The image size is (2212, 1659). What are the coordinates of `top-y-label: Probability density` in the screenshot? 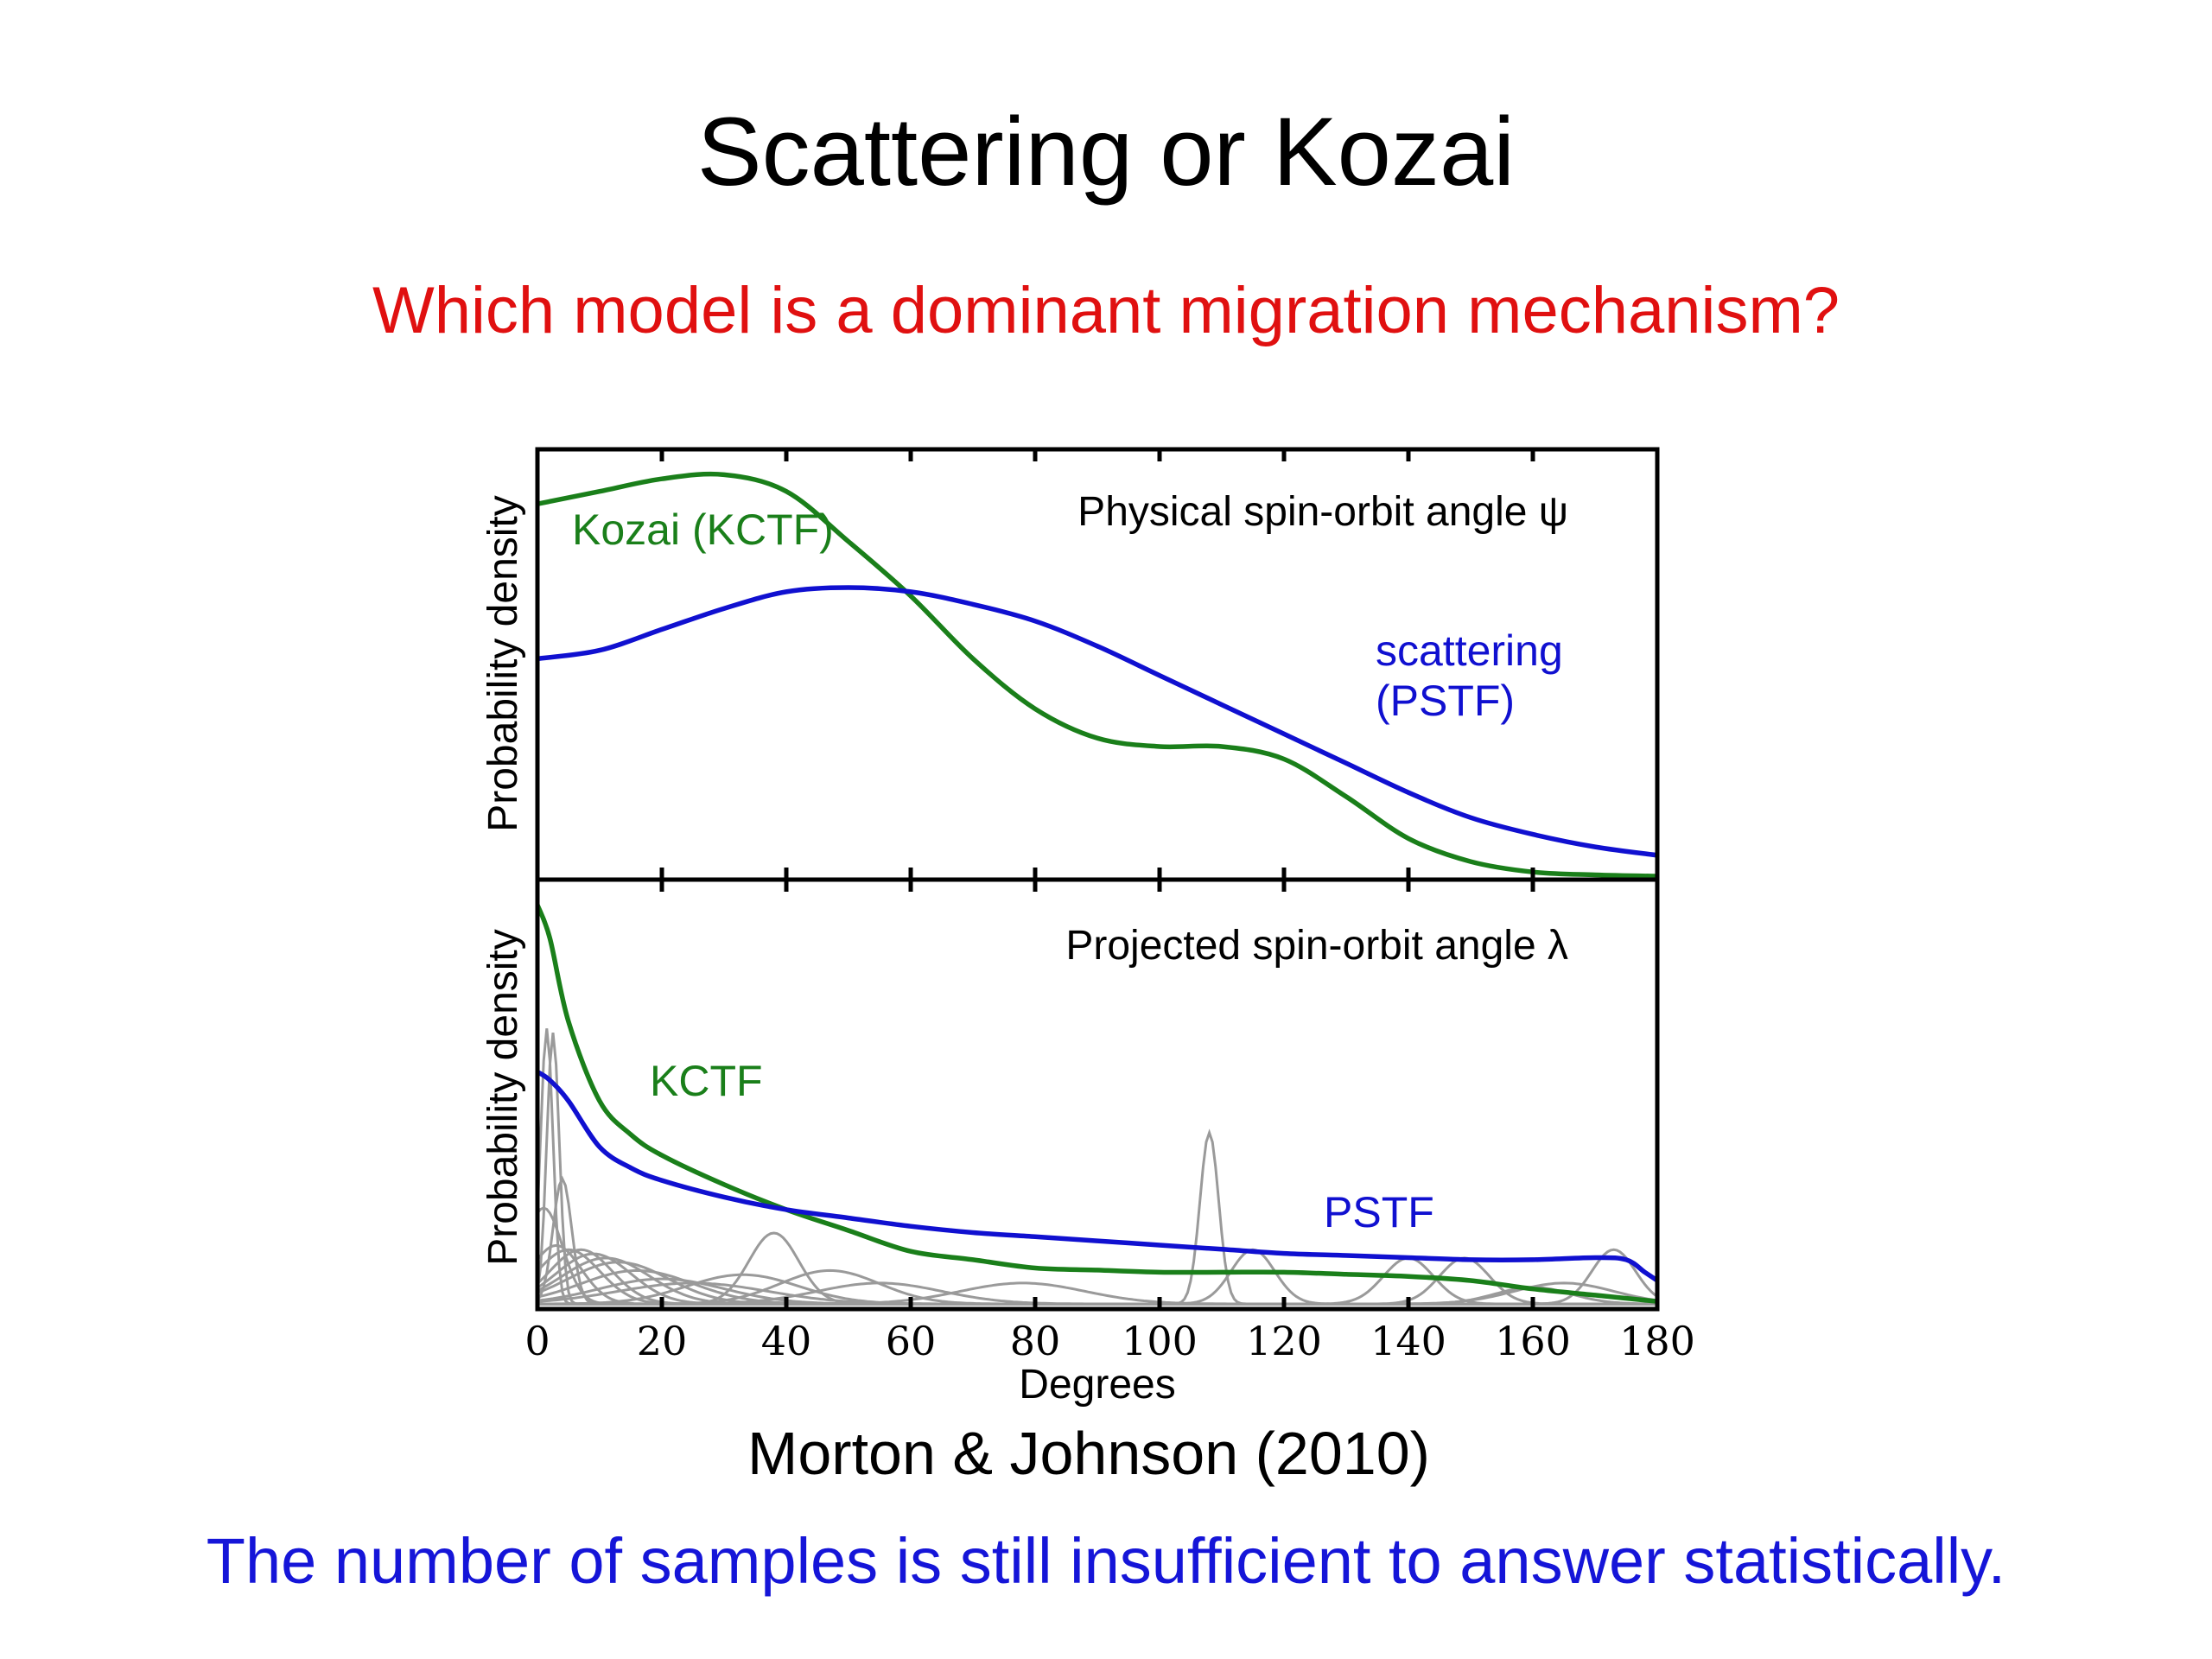 It's located at (503, 663).